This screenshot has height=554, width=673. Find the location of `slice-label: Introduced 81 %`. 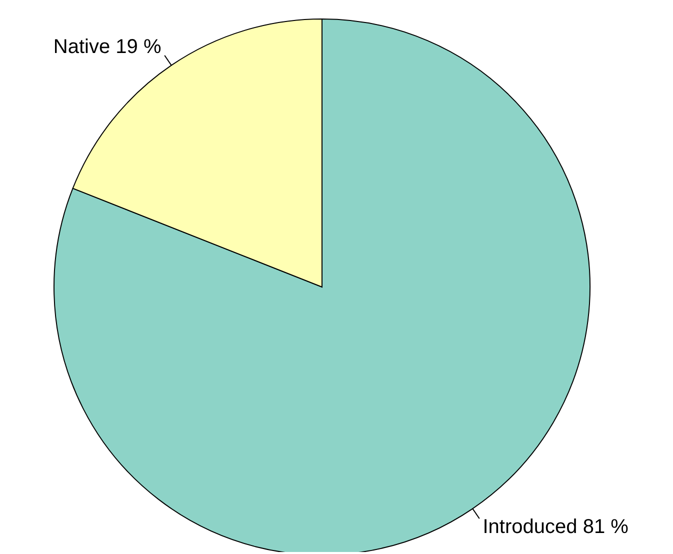

slice-label: Introduced 81 % is located at coordinates (555, 527).